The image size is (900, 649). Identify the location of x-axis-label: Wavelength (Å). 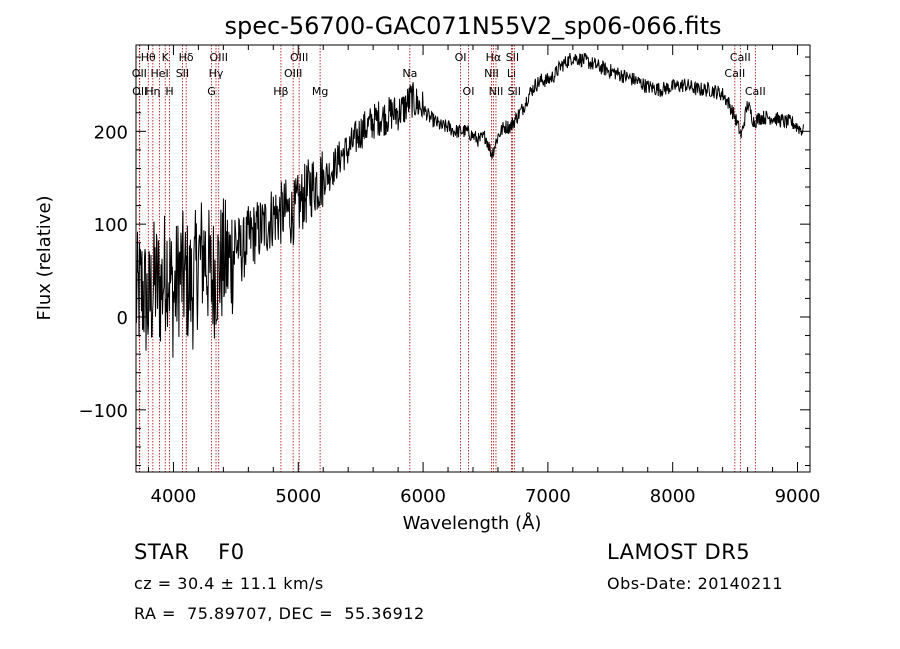
(472, 523).